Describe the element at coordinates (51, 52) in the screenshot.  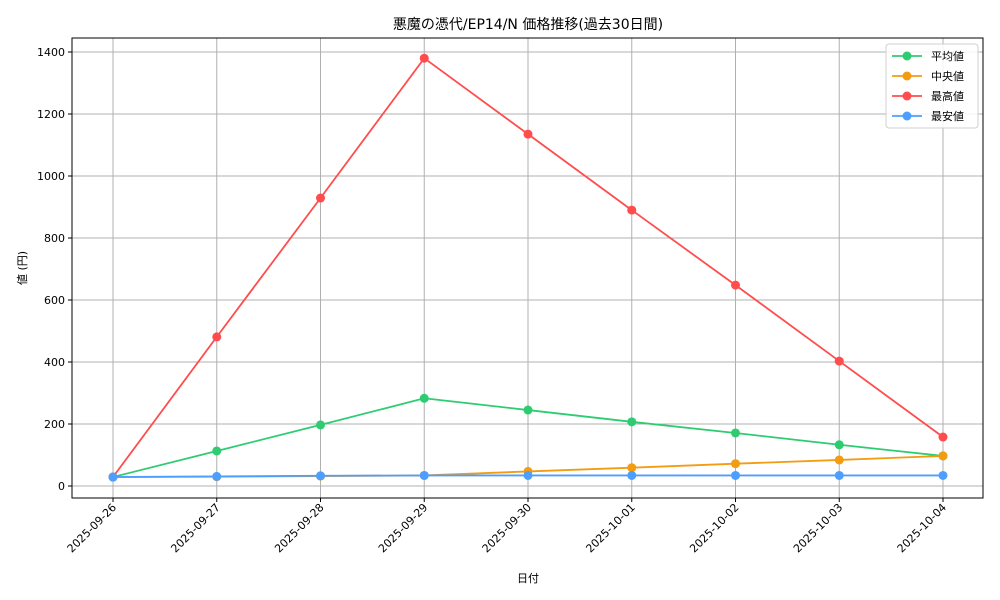
I see `y-tick-label: 1400` at that location.